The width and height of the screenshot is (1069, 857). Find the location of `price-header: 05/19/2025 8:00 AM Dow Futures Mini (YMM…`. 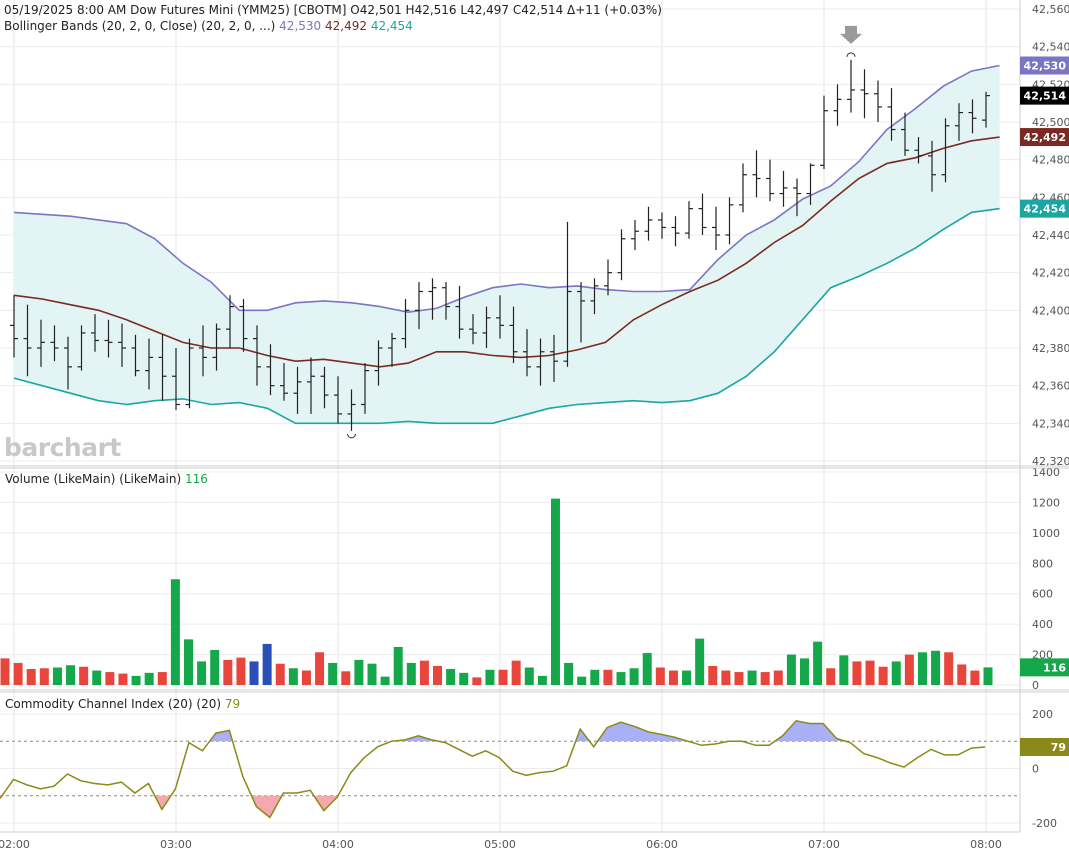

price-header: 05/19/2025 8:00 AM Dow Futures Mini (YMM… is located at coordinates (333, 10).